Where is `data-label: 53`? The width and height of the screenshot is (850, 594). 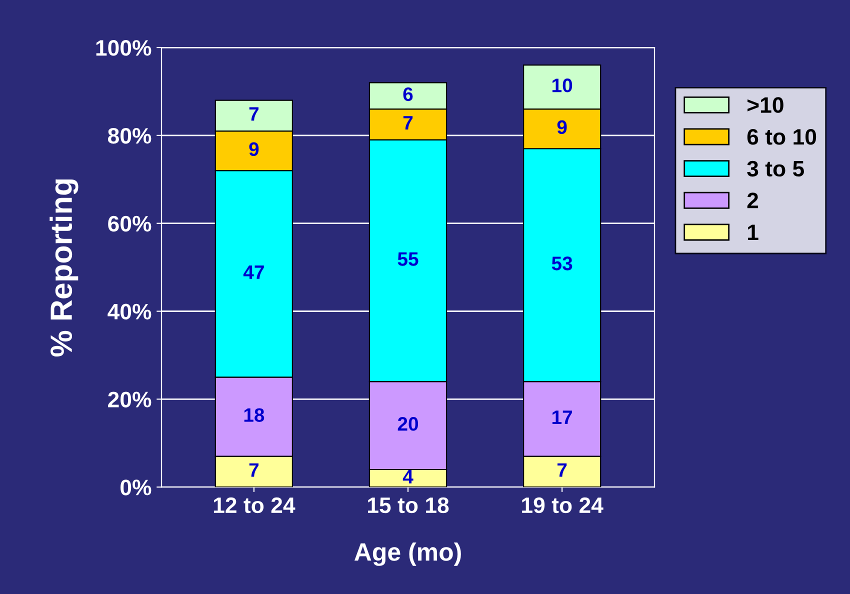
data-label: 53 is located at coordinates (562, 263).